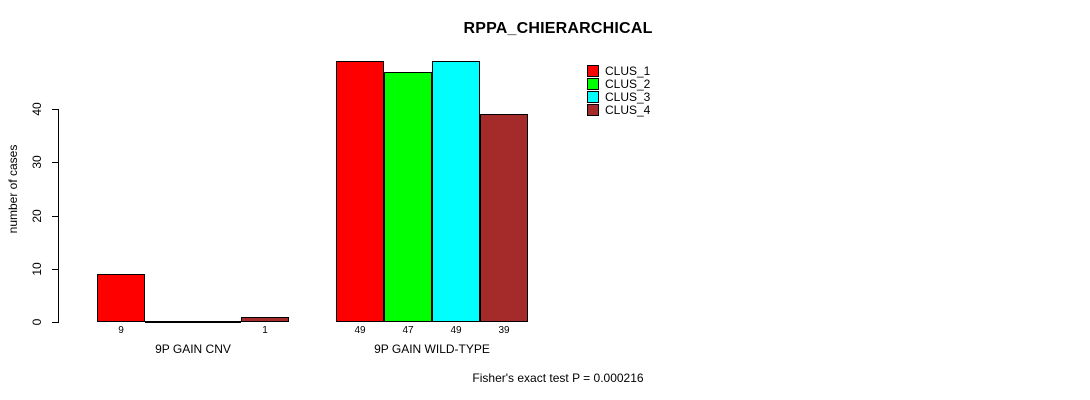 Image resolution: width=1090 pixels, height=400 pixels. What do you see at coordinates (37, 216) in the screenshot?
I see `y-tick-label: 20` at bounding box center [37, 216].